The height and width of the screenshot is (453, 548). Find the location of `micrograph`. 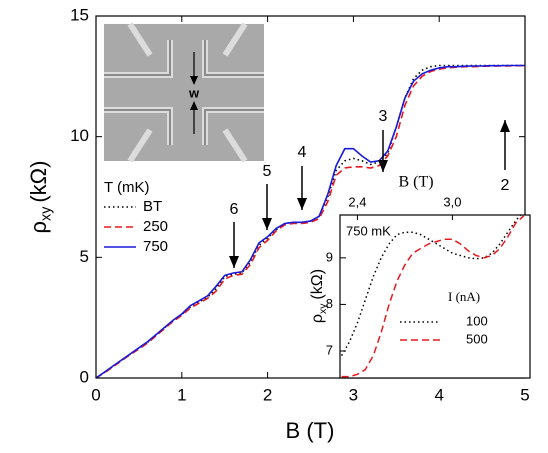

micrograph is located at coordinates (184, 92).